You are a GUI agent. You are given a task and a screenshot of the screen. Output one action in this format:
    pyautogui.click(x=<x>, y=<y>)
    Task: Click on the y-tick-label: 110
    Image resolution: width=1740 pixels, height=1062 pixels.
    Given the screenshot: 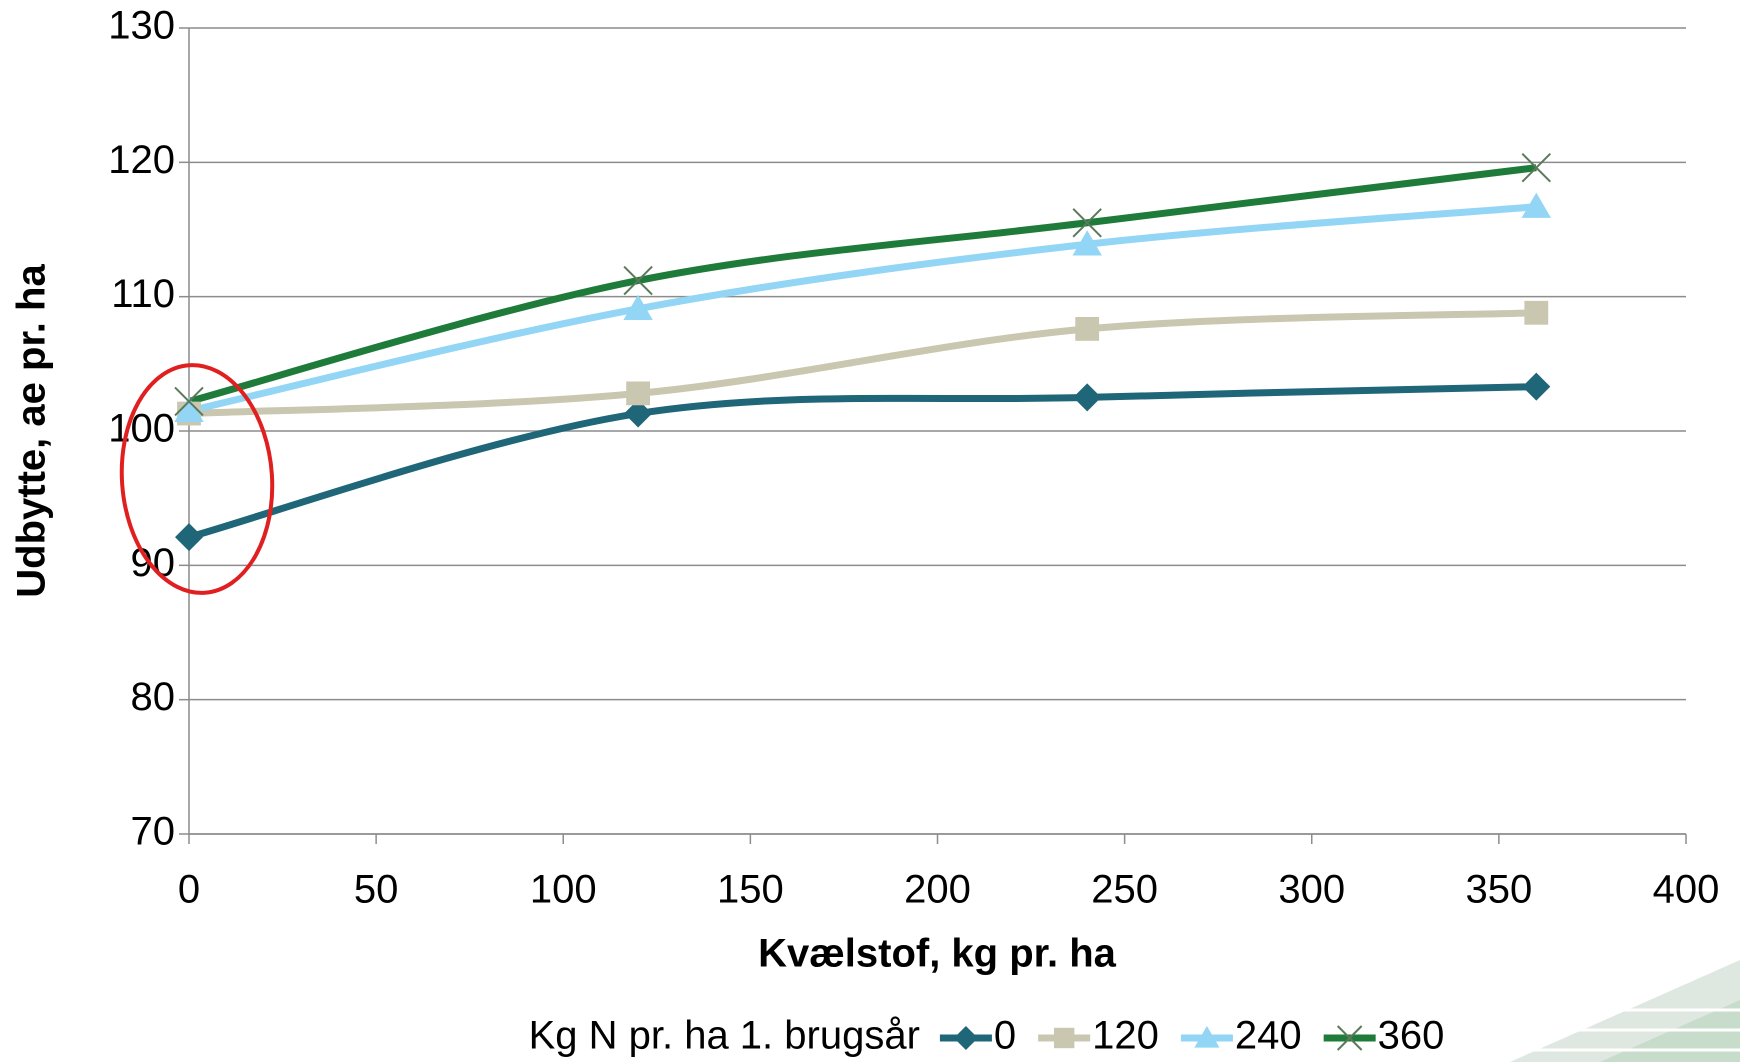 What is the action you would take?
    pyautogui.click(x=143, y=294)
    